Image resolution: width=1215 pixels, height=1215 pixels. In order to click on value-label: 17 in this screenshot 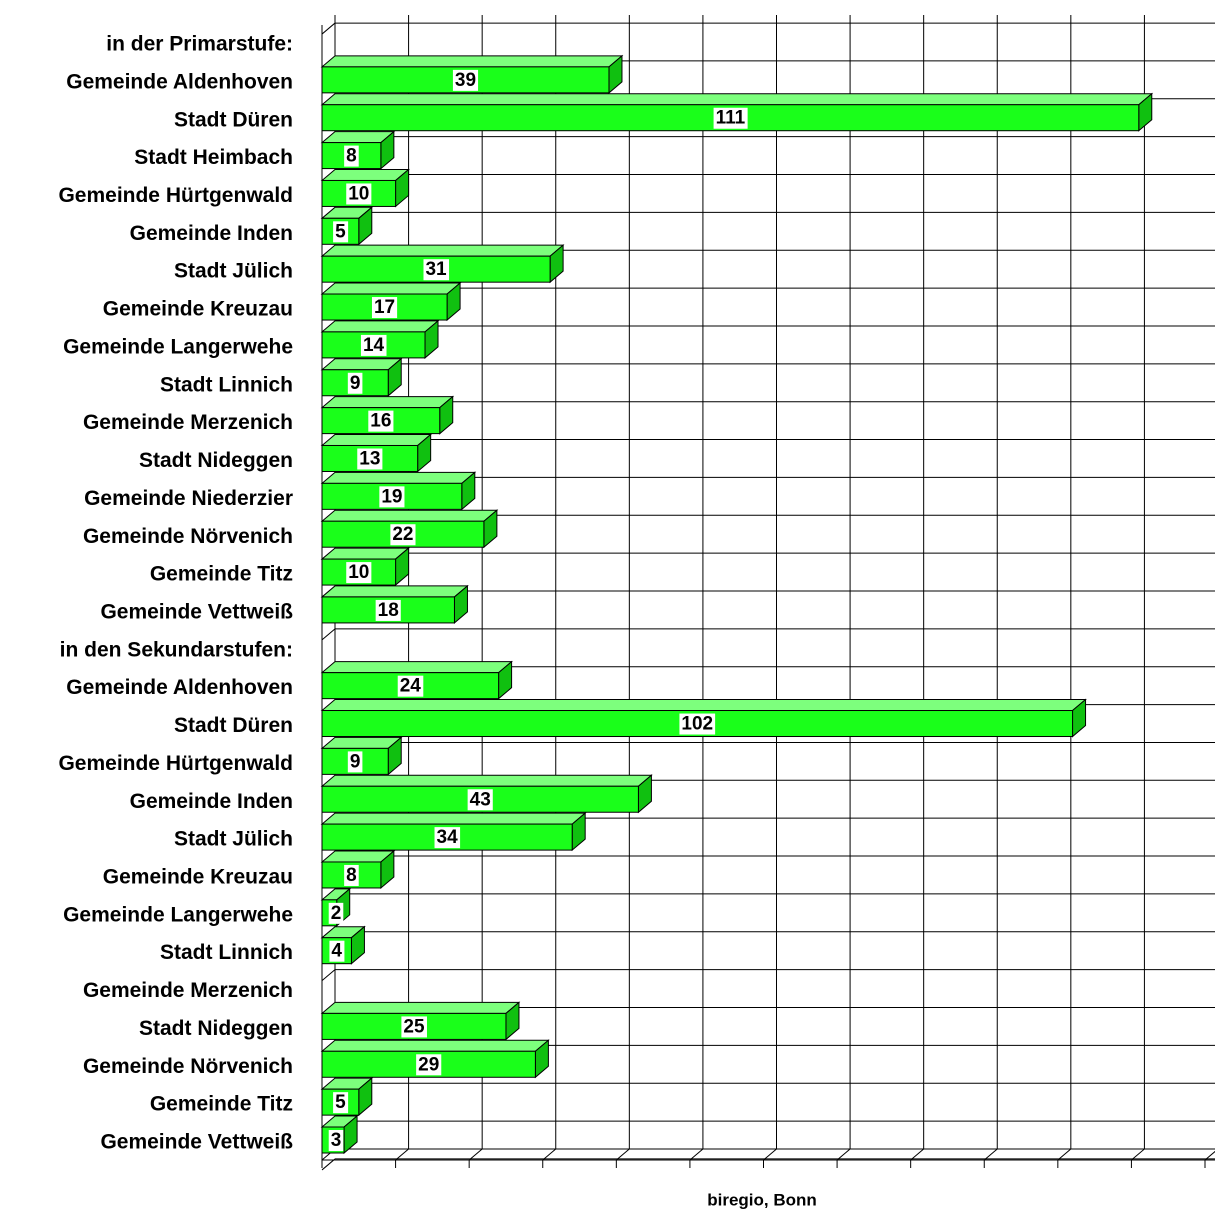, I will do `click(384, 307)`.